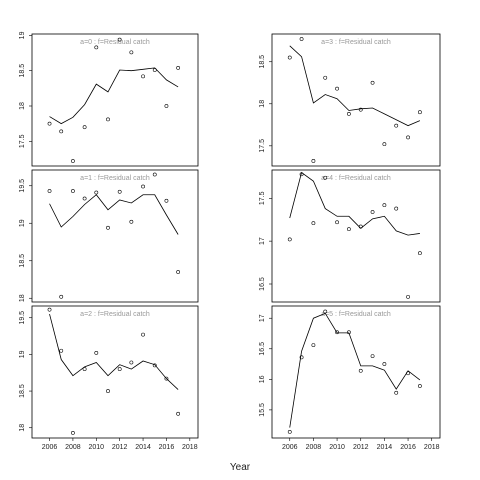 The width and height of the screenshot is (480, 480). I want to click on y-tick-label: 15.5, so click(262, 410).